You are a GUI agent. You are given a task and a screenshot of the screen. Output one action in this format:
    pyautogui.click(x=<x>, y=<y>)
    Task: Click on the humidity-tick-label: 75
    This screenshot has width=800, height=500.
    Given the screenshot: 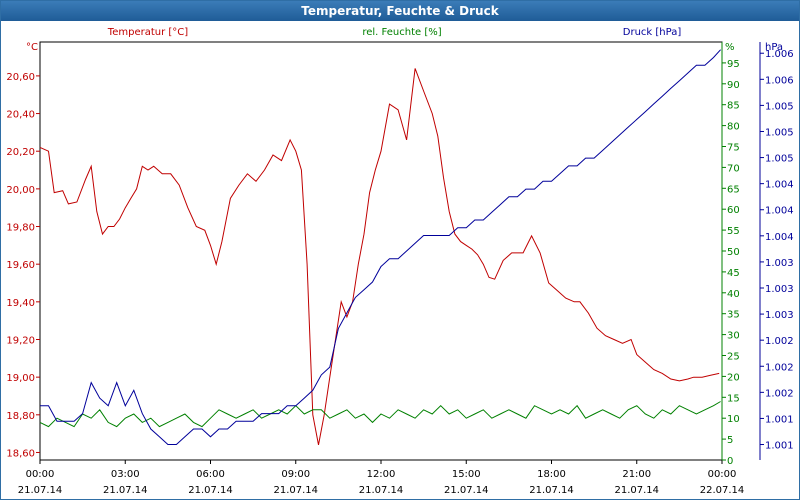 What is the action you would take?
    pyautogui.click(x=733, y=148)
    